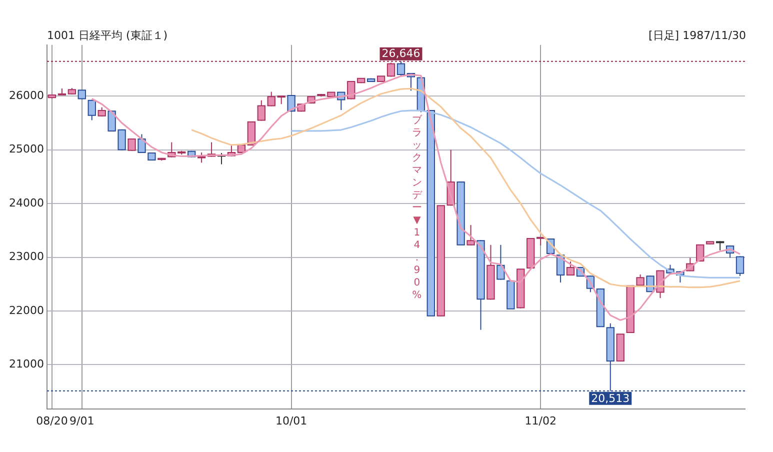 The image size is (773, 452). What do you see at coordinates (107, 35) in the screenshot?
I see `chart-title: 1001 日経平均 (東証１)` at bounding box center [107, 35].